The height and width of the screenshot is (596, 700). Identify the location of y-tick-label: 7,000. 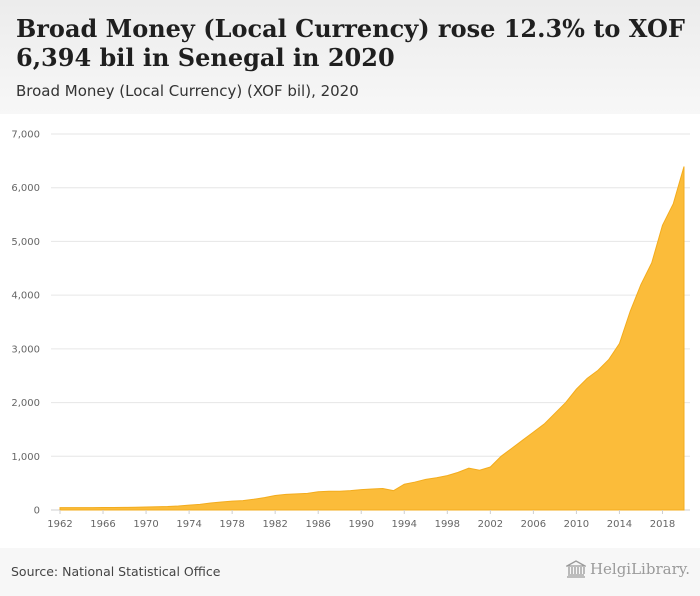
(25, 135).